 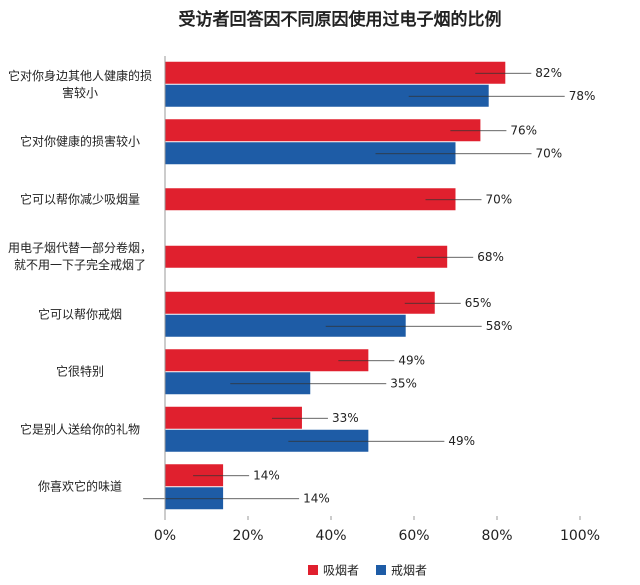 What do you see at coordinates (79, 257) in the screenshot?
I see `category-label: 用电子烟代替一部分卷烟，就不用一下子完全戒烟了` at bounding box center [79, 257].